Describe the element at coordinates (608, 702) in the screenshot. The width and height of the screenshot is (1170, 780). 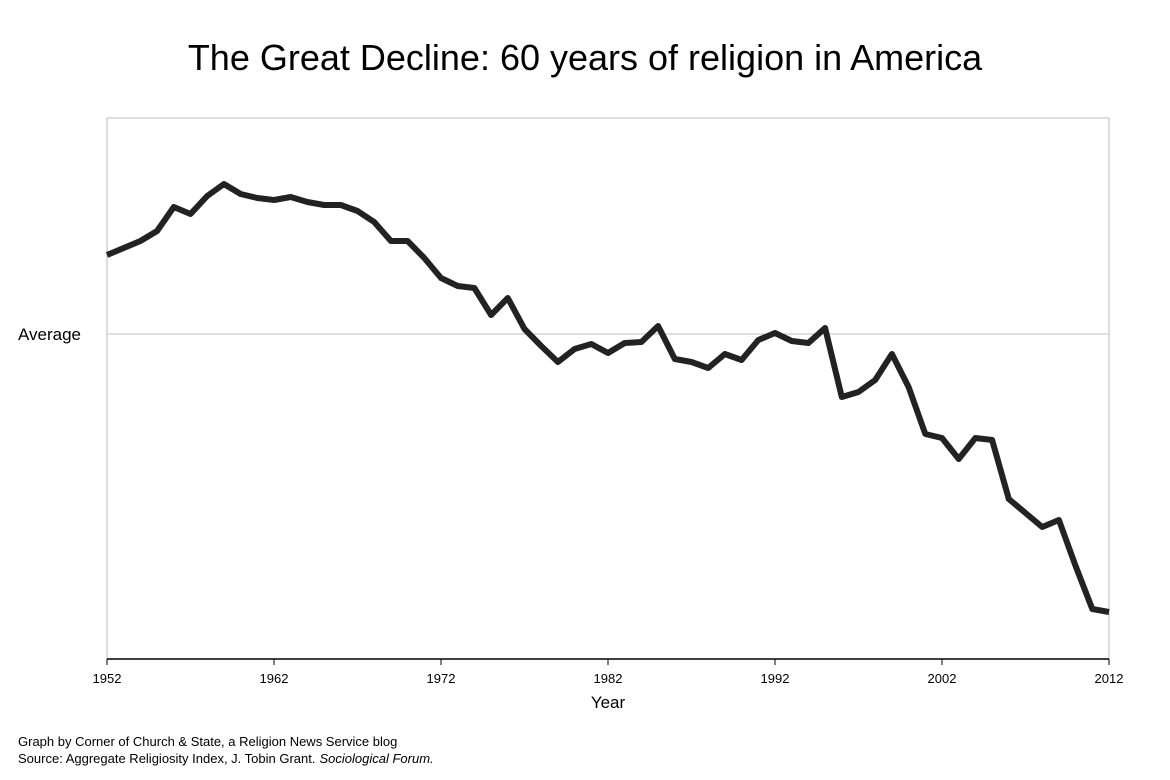
I see `x-axis-label: Year` at that location.